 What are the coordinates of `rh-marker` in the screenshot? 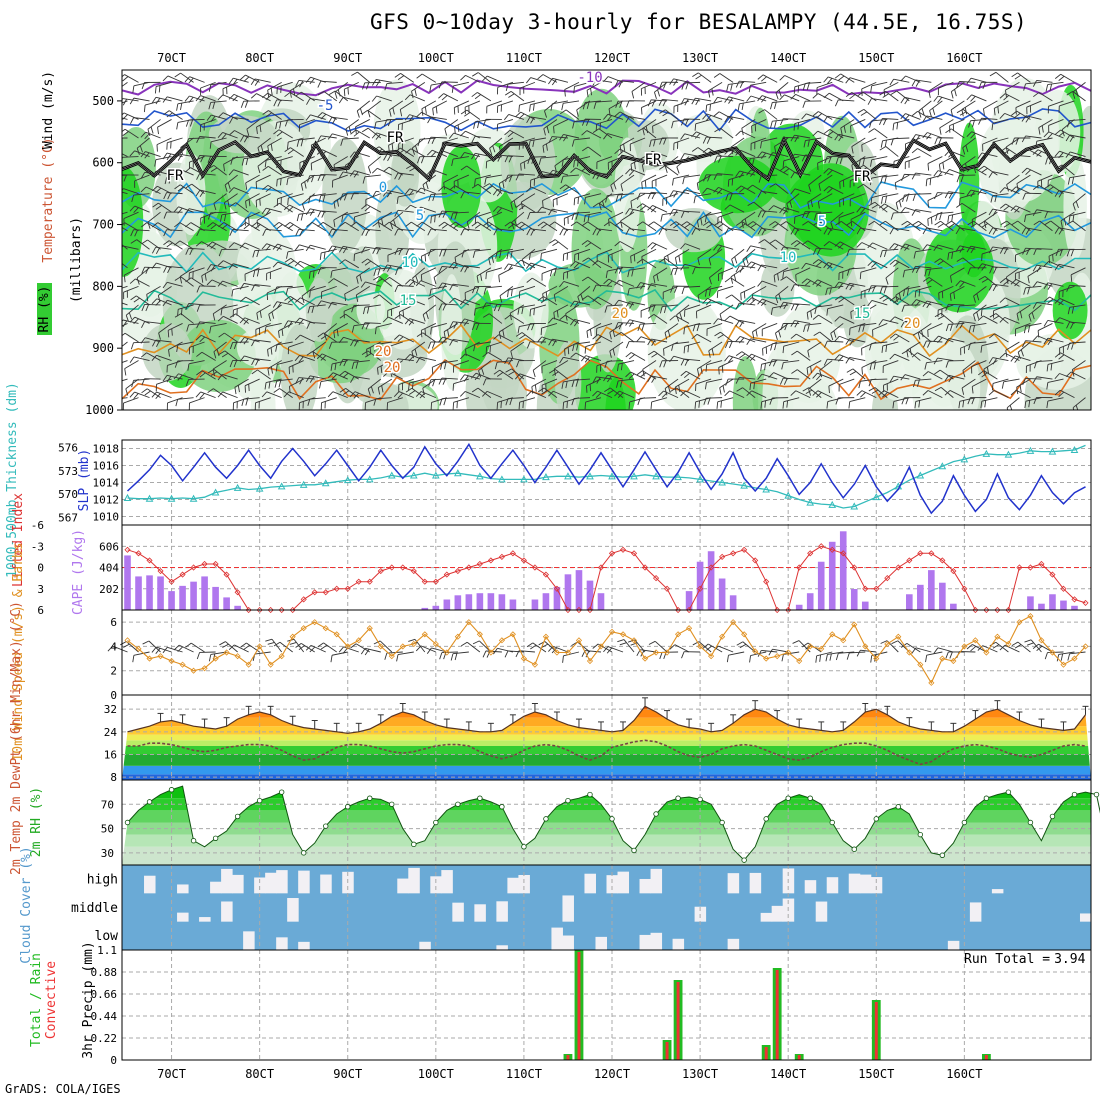 It's located at (127, 822).